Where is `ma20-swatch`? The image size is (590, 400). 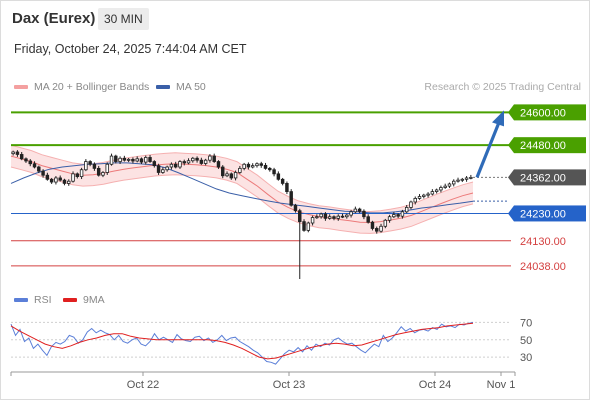
ma20-swatch is located at coordinates (21, 87).